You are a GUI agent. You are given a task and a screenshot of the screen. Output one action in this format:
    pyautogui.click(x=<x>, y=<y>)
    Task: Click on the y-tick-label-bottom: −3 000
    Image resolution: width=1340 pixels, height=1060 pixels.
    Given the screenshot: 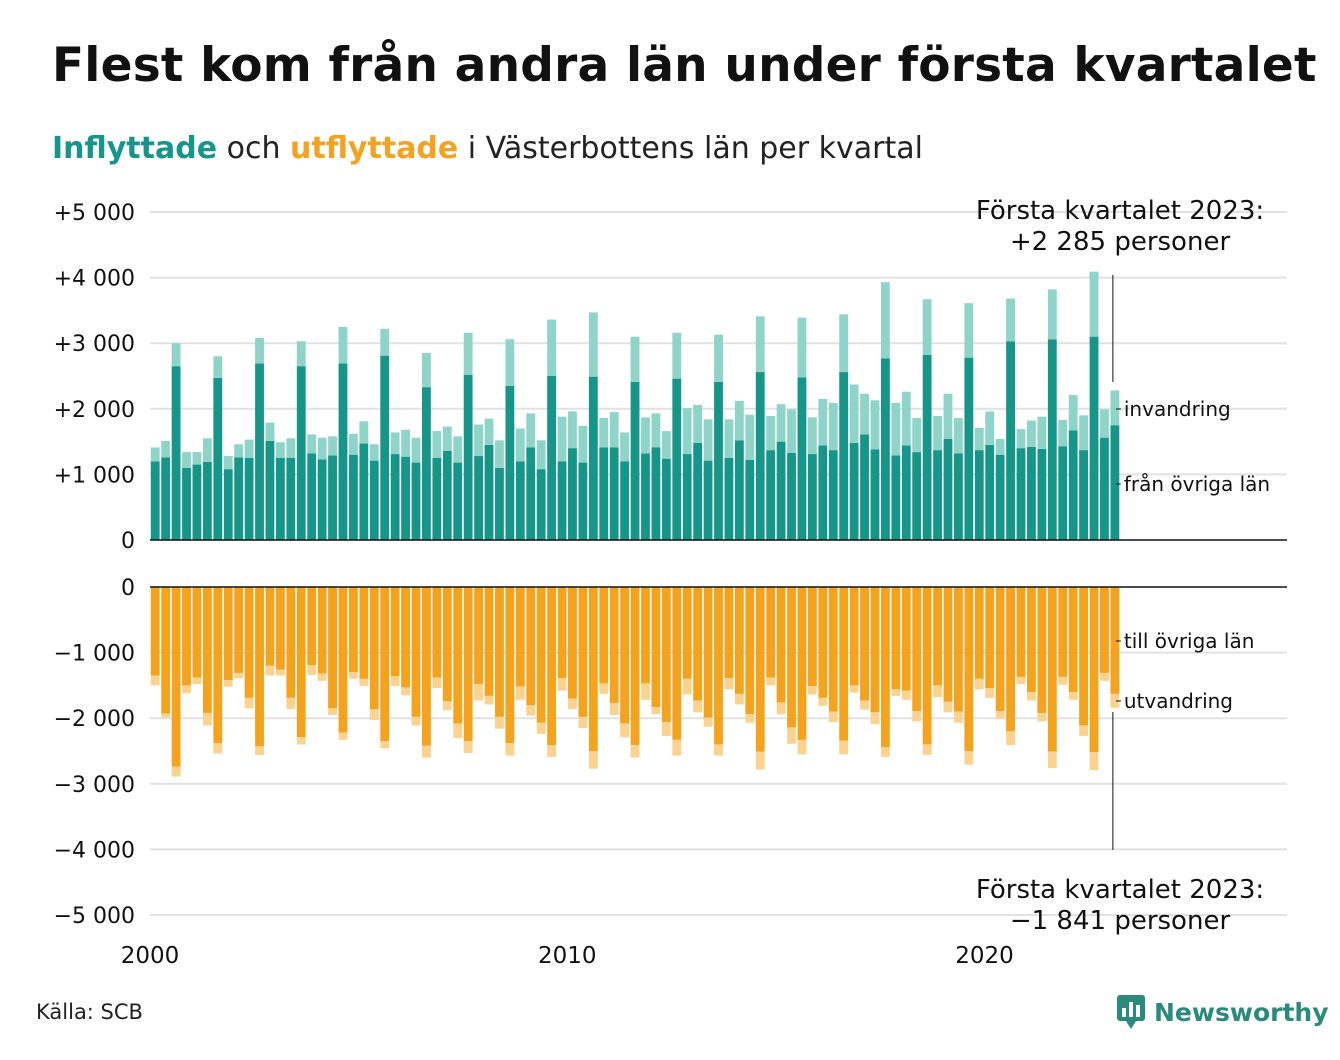 What is the action you would take?
    pyautogui.click(x=94, y=785)
    